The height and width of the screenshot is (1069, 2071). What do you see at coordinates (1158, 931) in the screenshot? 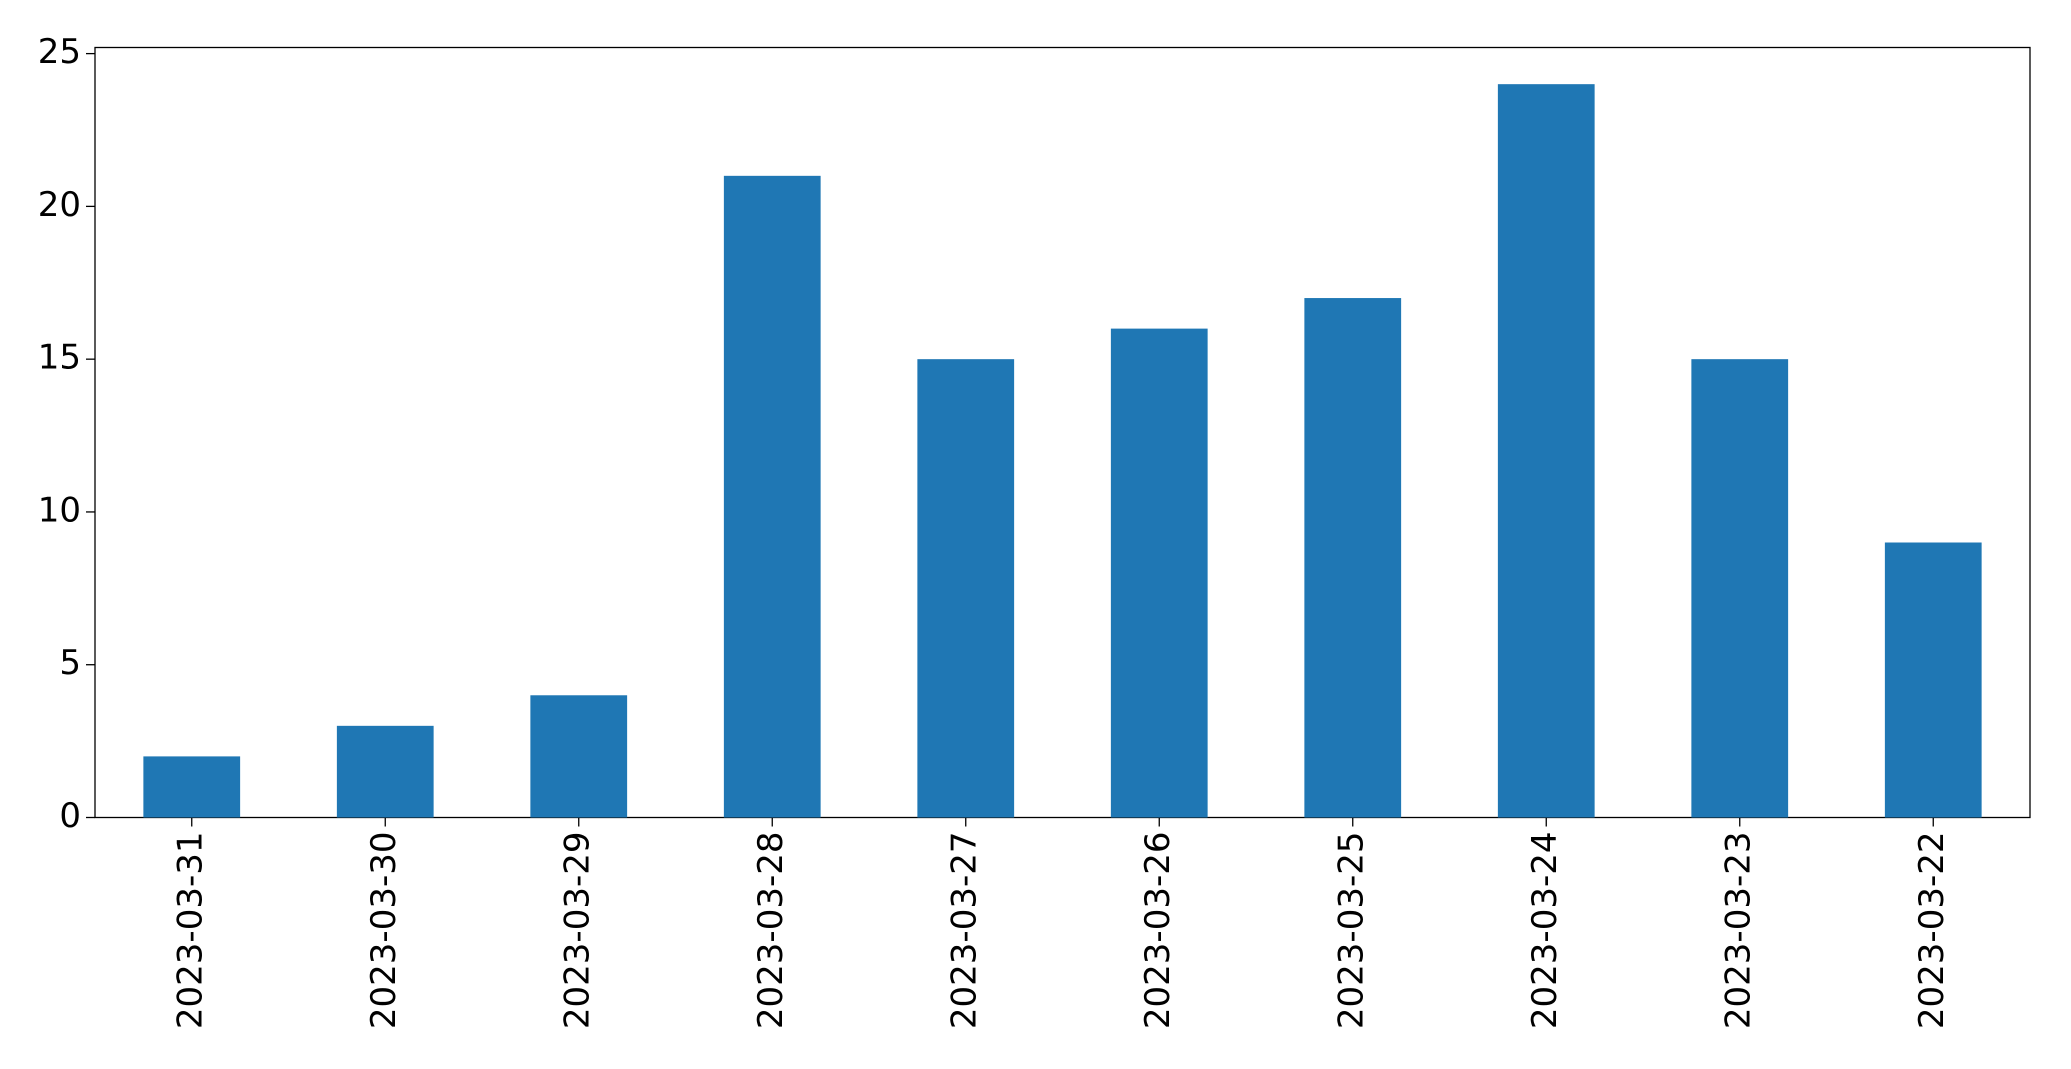
I see `x-tick-label: 2023-03-26` at bounding box center [1158, 931].